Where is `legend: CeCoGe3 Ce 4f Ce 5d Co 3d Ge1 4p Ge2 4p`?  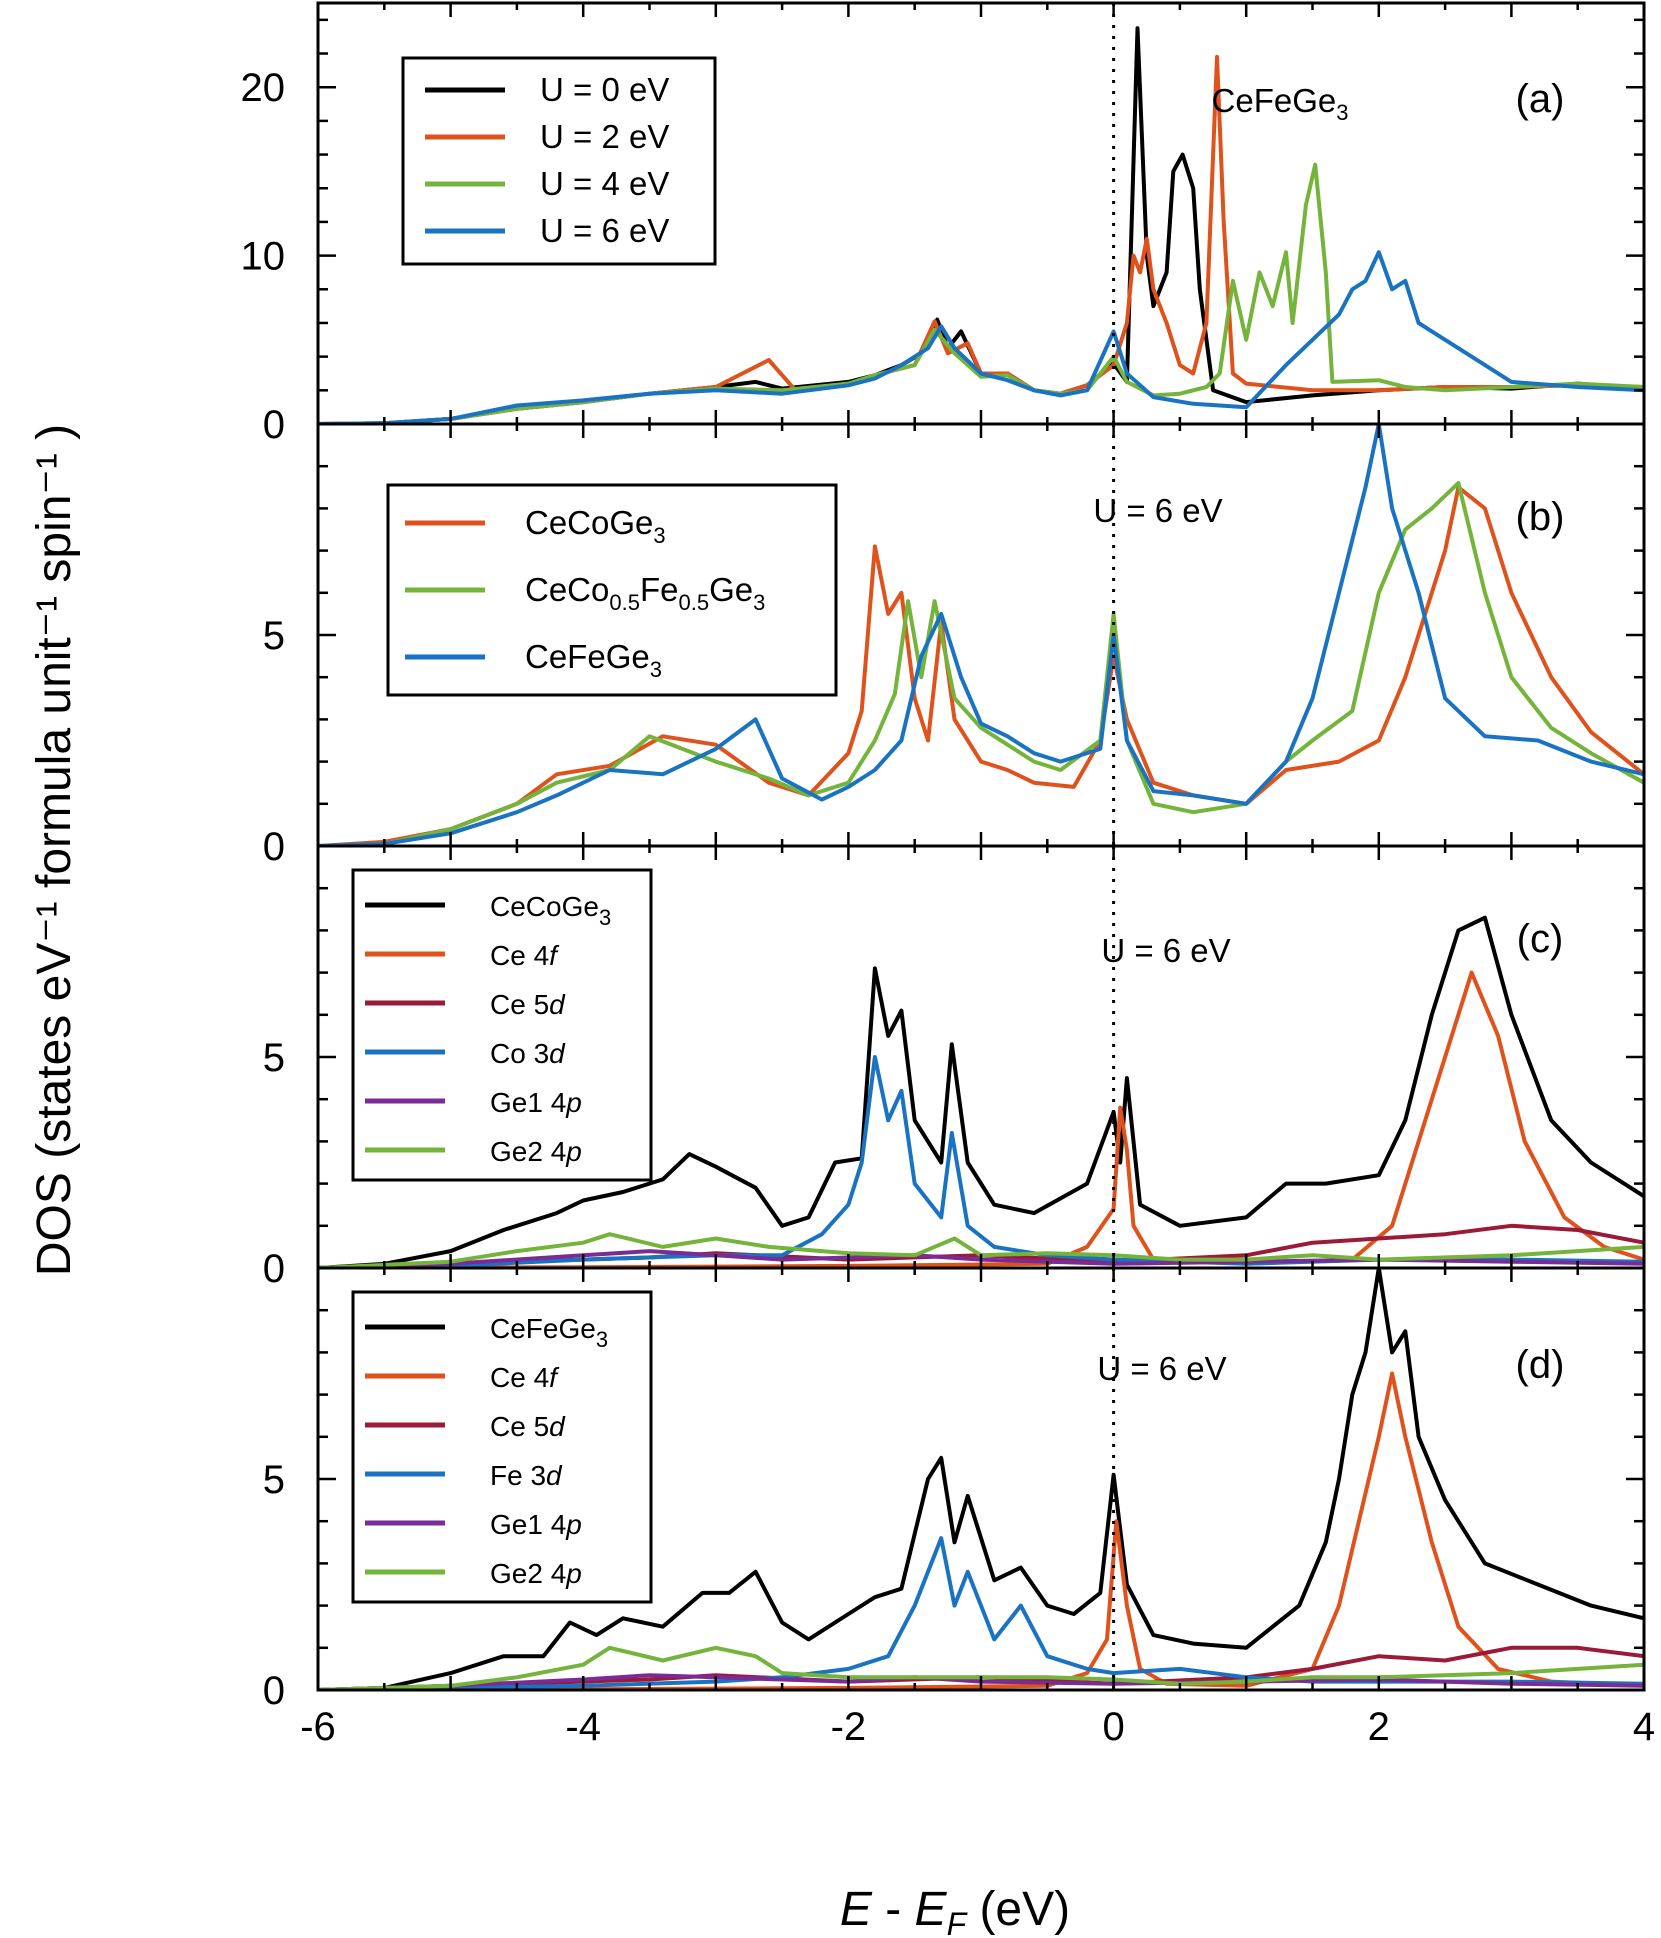
legend: CeCoGe3 Ce 4f Ce 5d Co 3d Ge1 4p Ge2 4p is located at coordinates (502, 1025).